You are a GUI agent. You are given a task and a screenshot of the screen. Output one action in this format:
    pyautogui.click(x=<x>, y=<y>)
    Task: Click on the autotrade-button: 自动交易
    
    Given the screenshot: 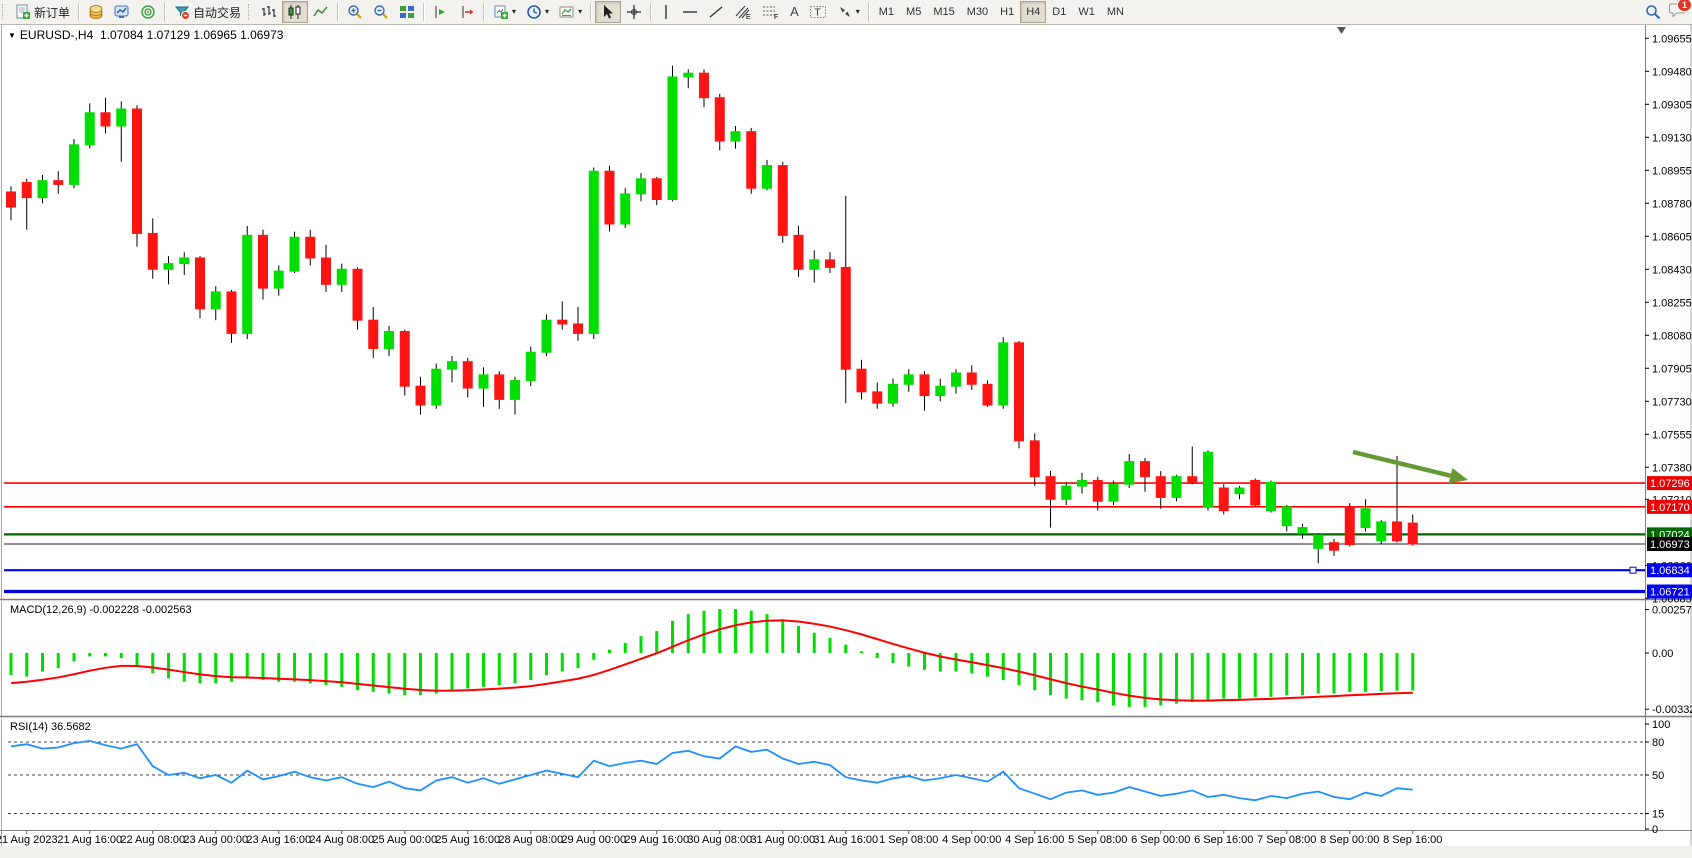 What is the action you would take?
    pyautogui.click(x=207, y=12)
    